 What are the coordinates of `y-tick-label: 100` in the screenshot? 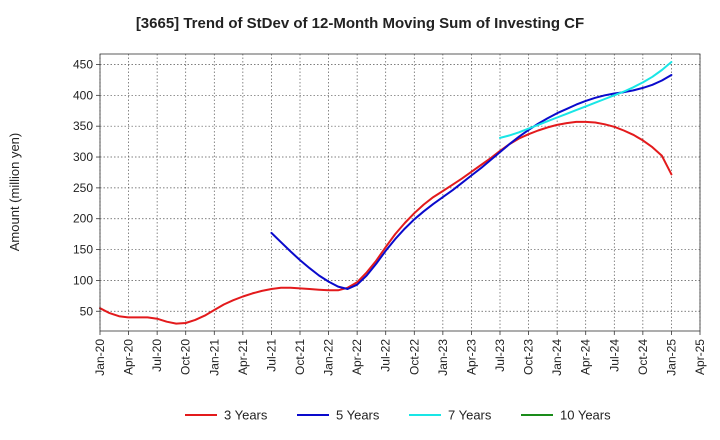 It's located at (83, 280).